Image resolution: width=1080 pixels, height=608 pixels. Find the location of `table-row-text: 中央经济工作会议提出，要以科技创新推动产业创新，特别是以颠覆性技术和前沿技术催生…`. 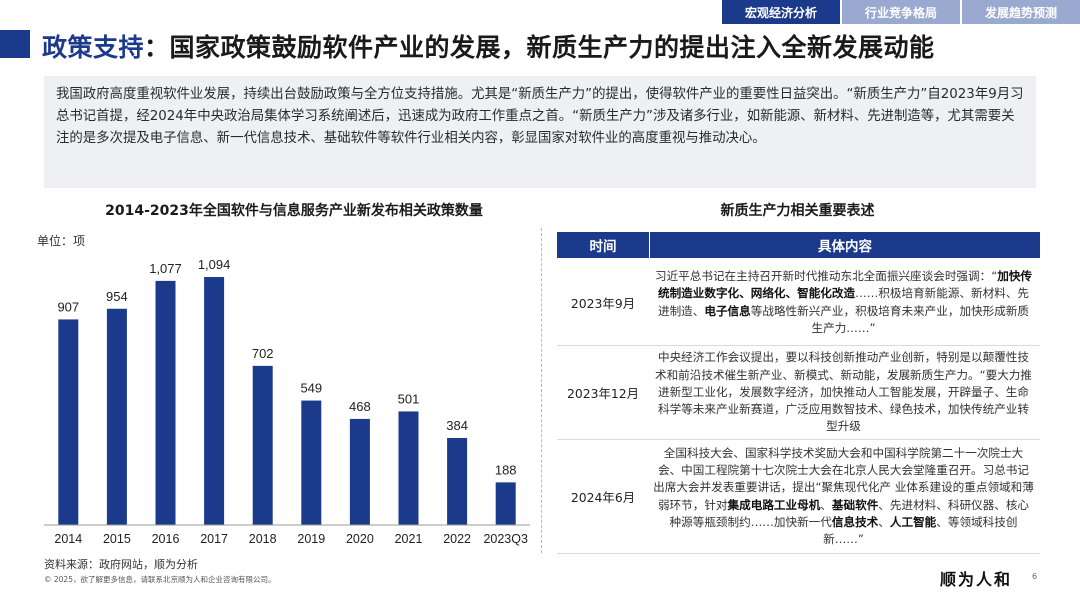

table-row-text: 中央经济工作会议提出，要以科技创新推动产业创新，特别是以颠覆性技术和前沿技术催生… is located at coordinates (843, 392).